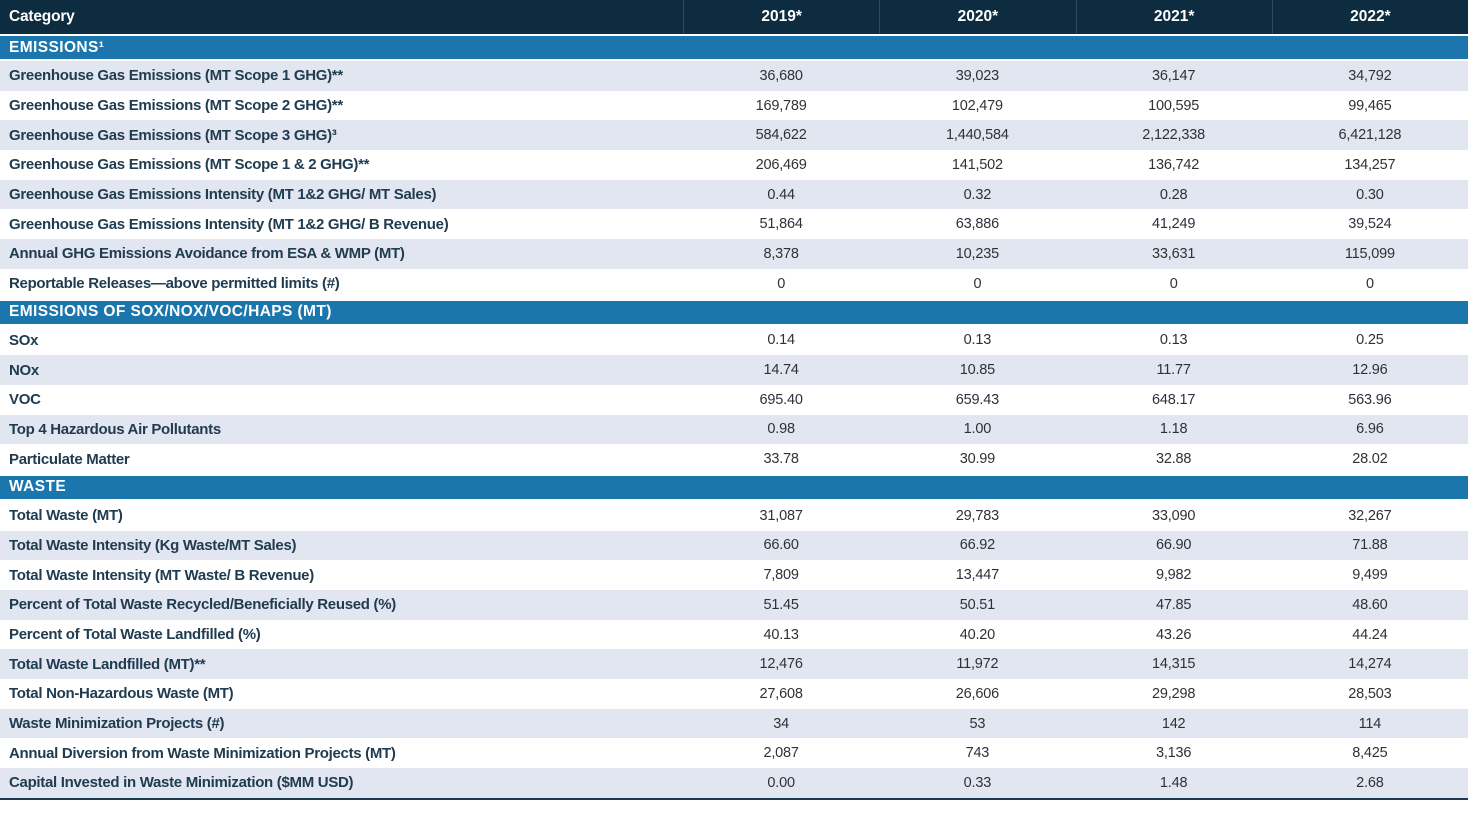  What do you see at coordinates (977, 429) in the screenshot?
I see `cell-value: 1.00` at bounding box center [977, 429].